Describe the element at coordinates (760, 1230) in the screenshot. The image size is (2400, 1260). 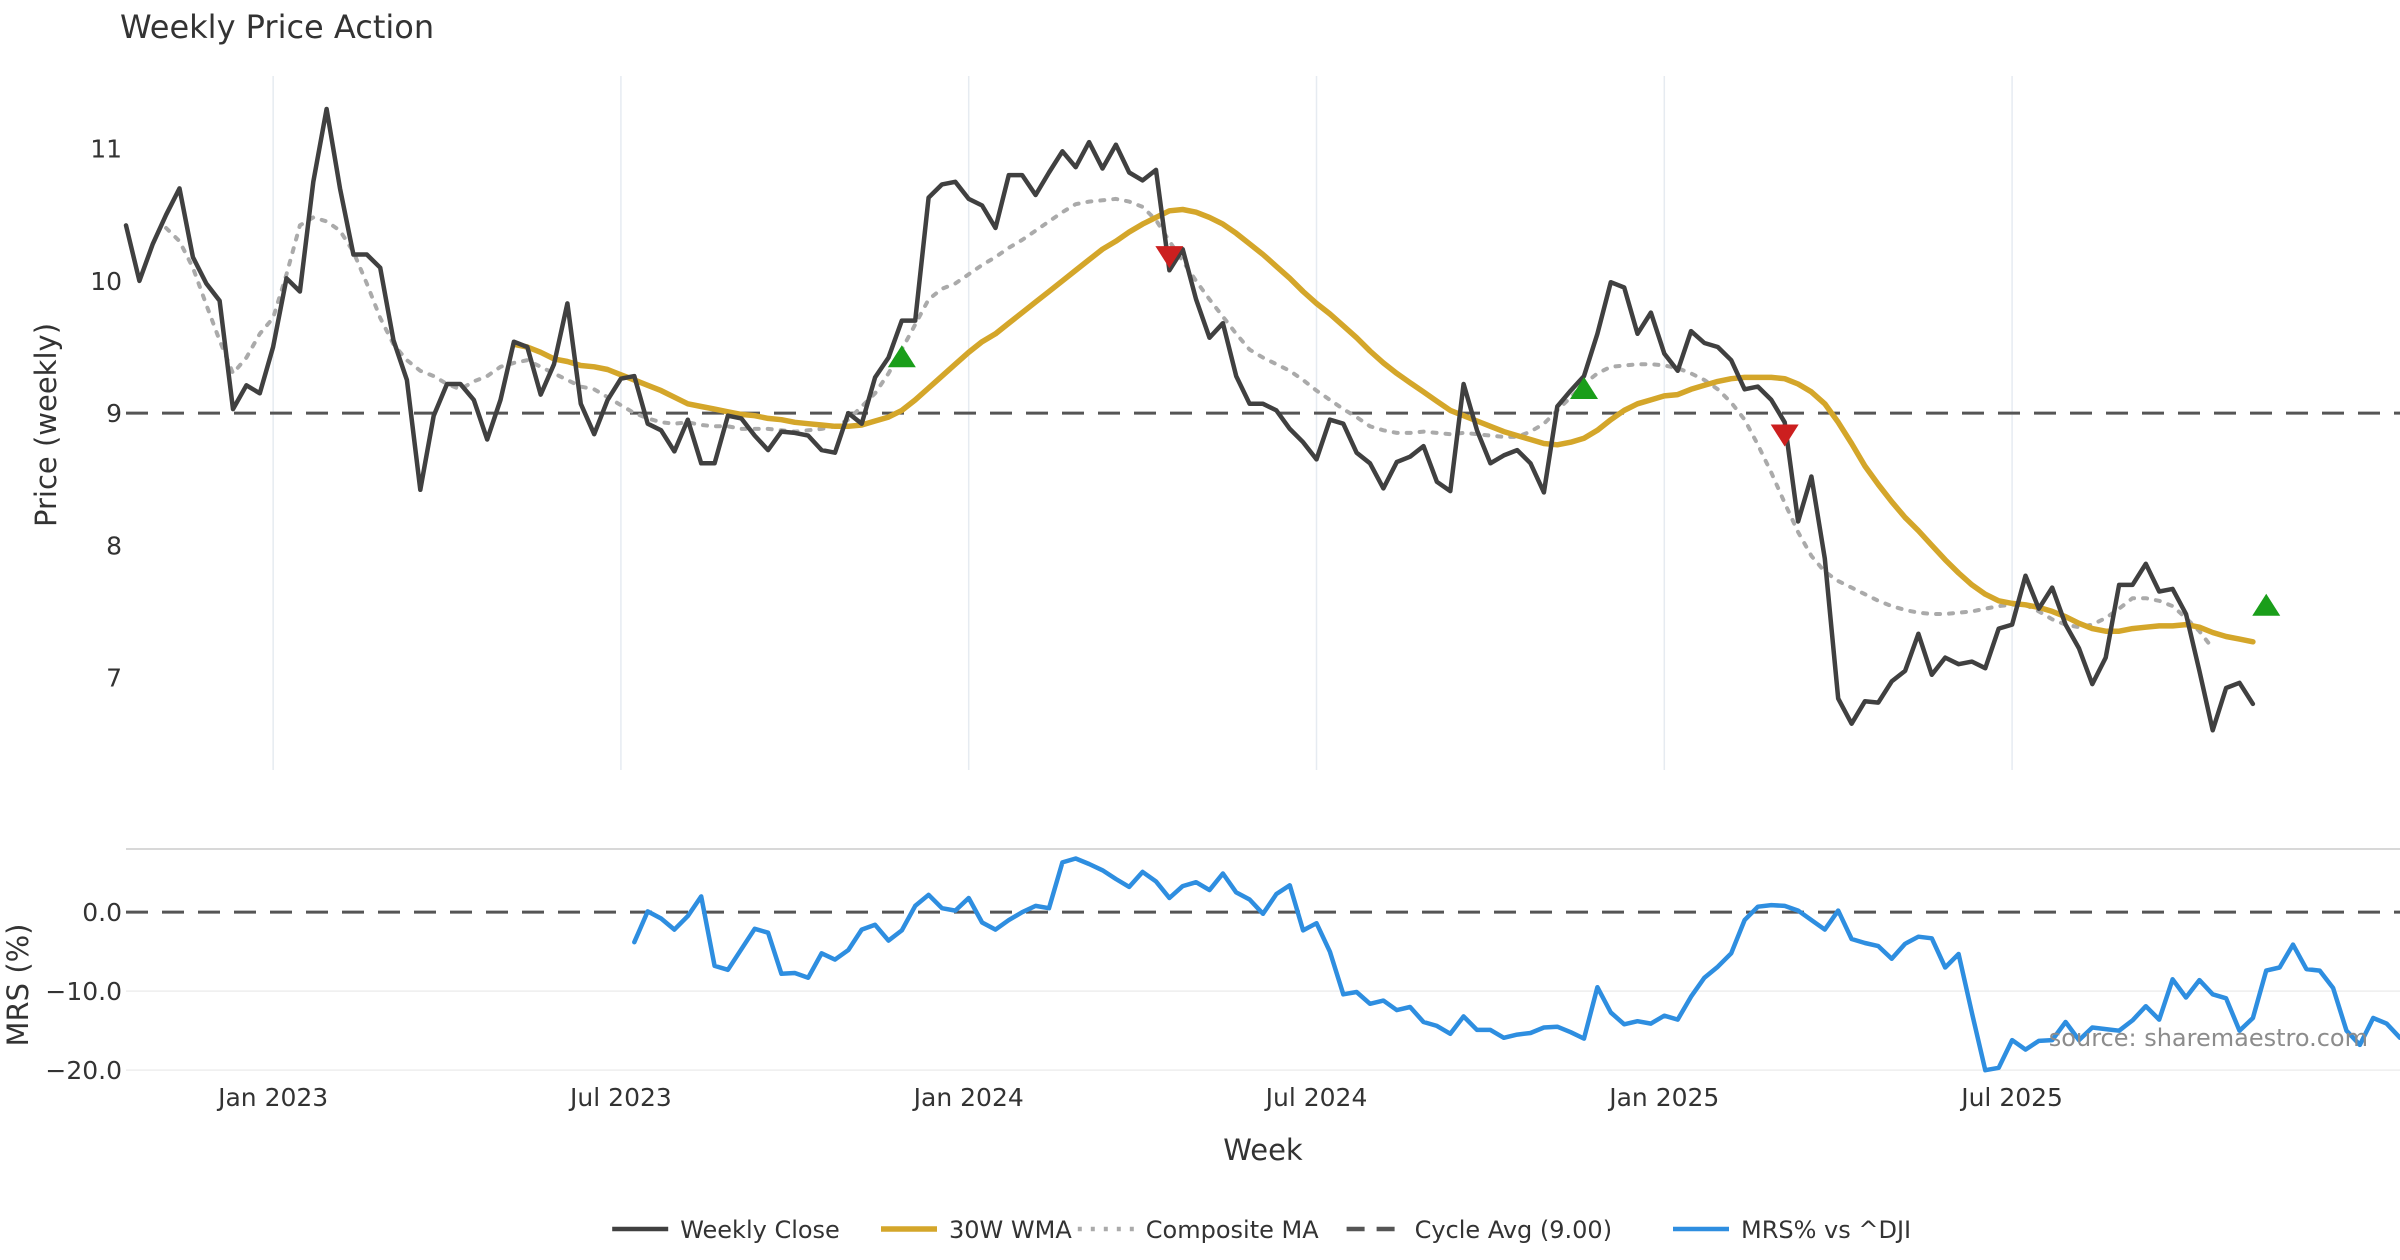
I see `legend-label-weekly-close: Weekly Close` at that location.